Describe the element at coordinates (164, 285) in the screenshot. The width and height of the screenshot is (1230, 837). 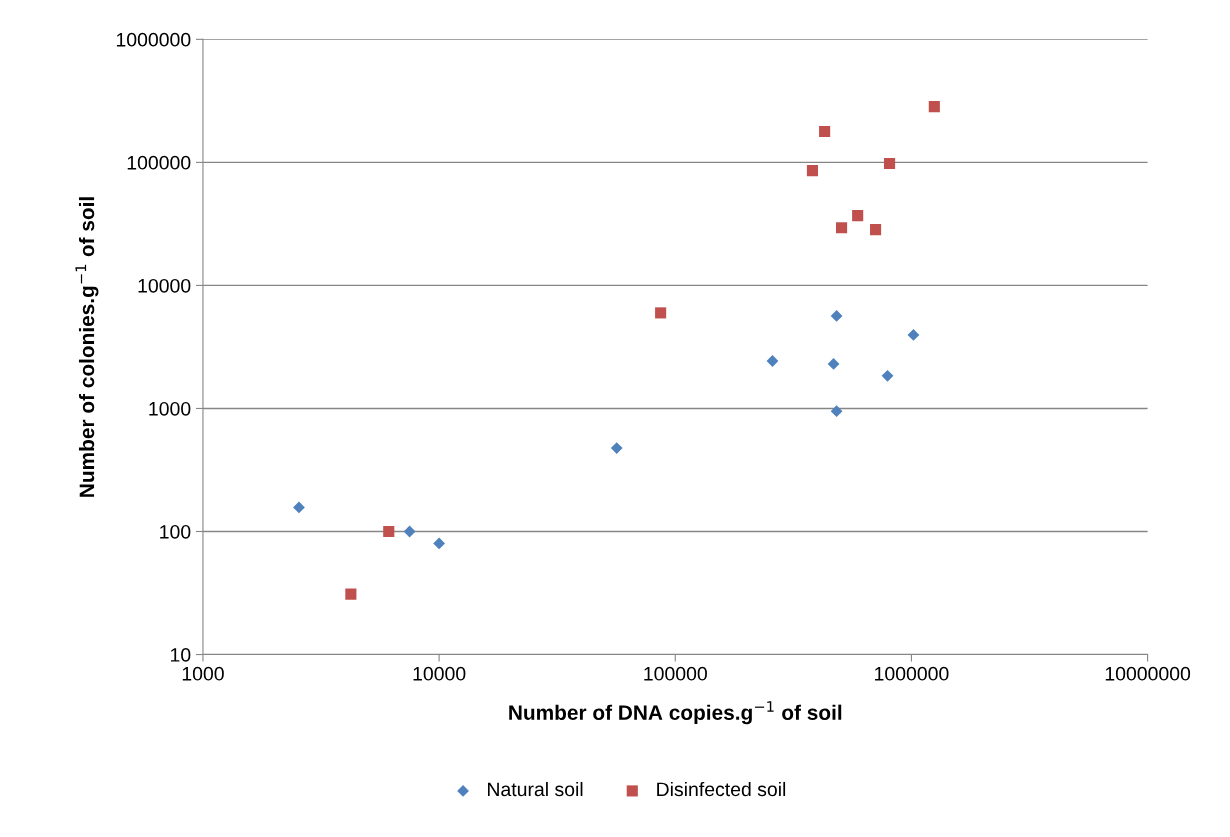
I see `y-tick-label: 10000` at that location.